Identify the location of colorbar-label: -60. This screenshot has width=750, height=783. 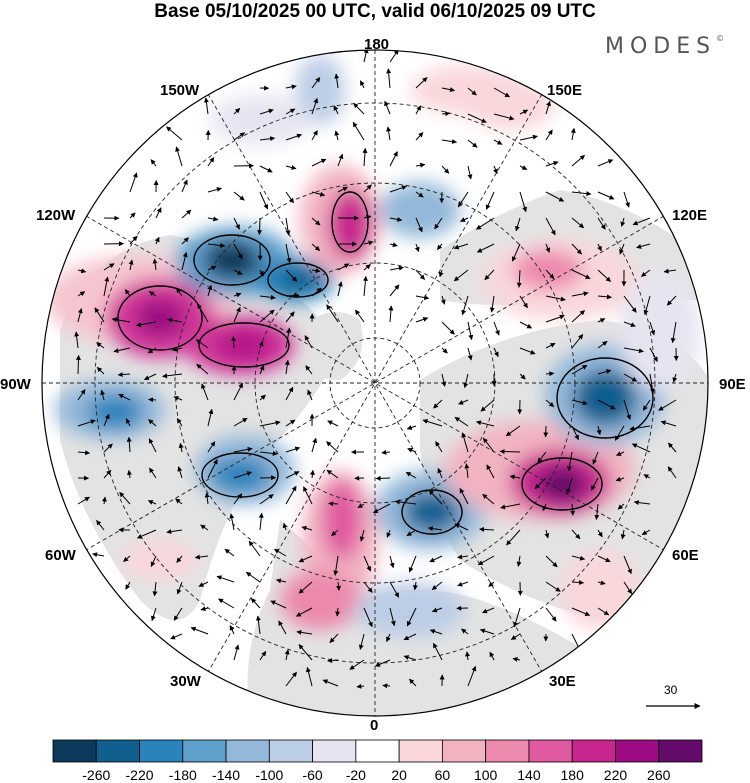
(312, 775).